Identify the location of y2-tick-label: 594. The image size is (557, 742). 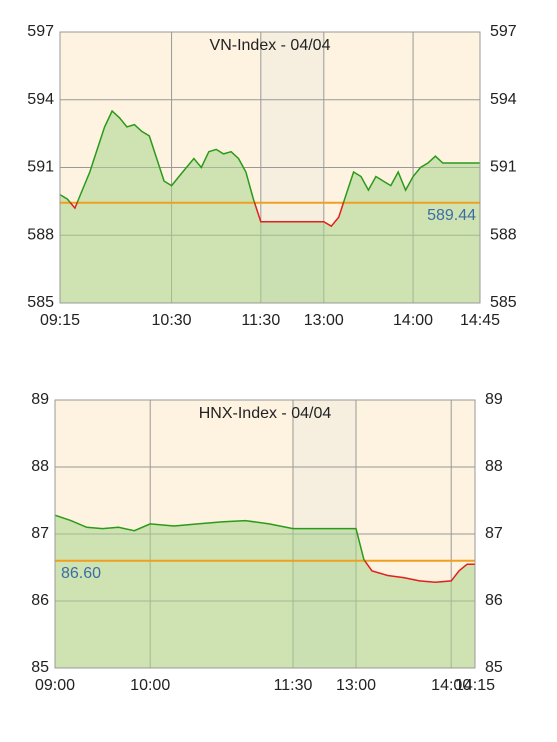
(503, 99).